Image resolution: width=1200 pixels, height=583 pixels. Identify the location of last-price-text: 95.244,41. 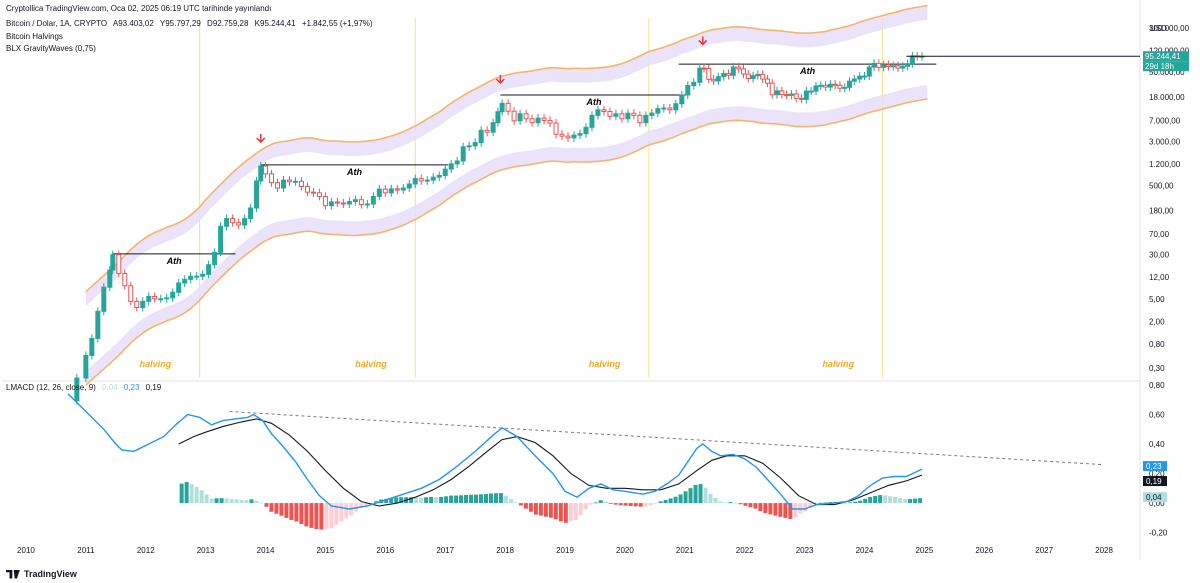
(1163, 56).